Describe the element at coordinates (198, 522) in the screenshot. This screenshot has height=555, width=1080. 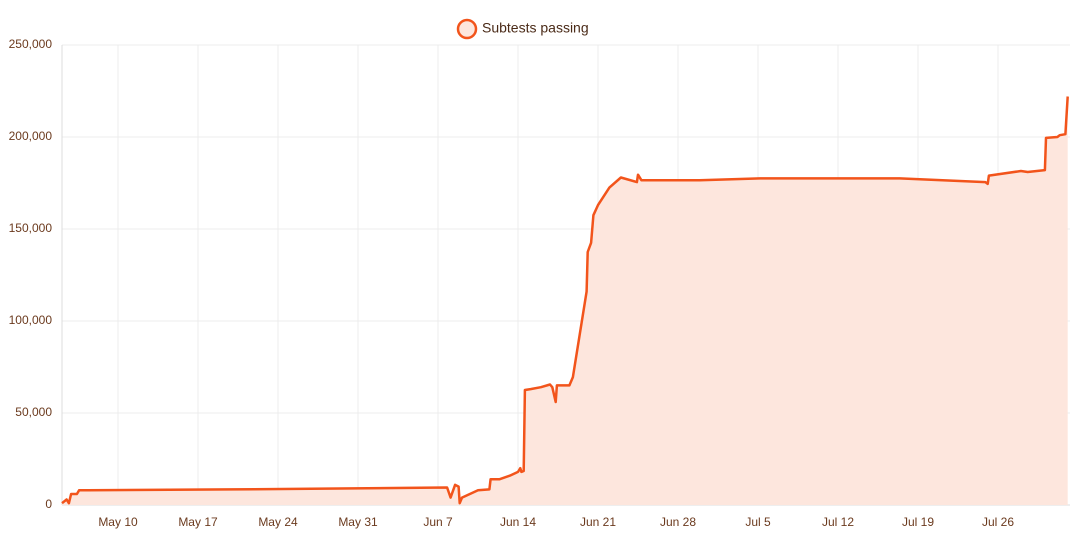
I see `x-tick-label: May 17` at that location.